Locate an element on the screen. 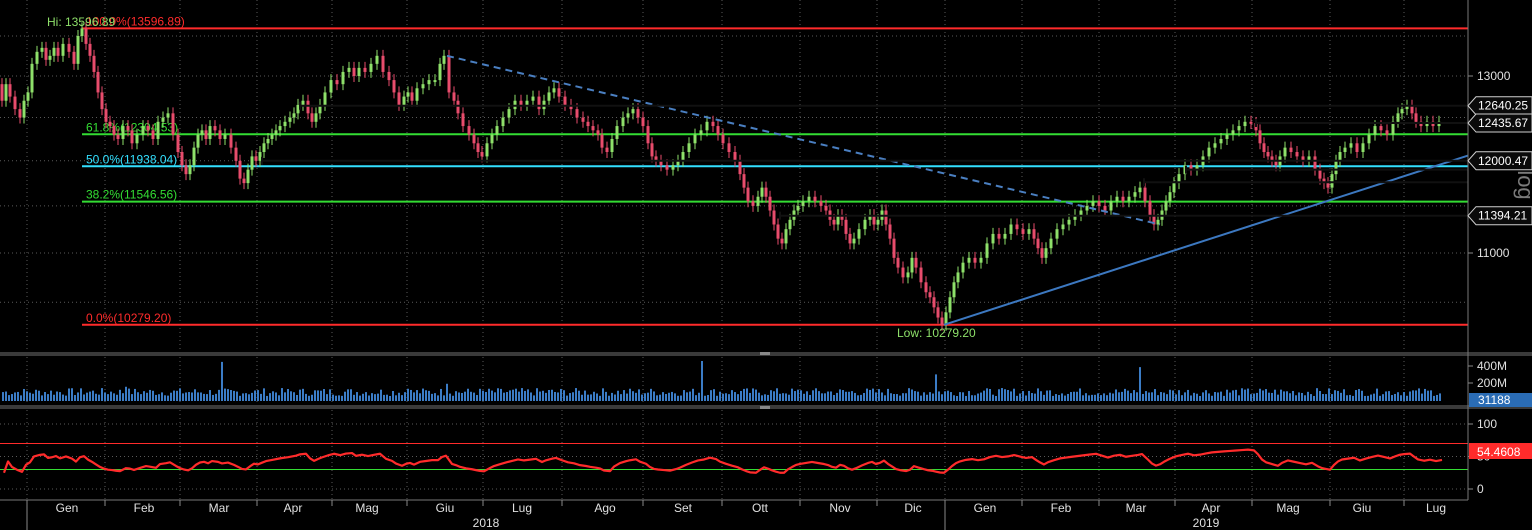  price-badge: 12000.47 is located at coordinates (1499, 161).